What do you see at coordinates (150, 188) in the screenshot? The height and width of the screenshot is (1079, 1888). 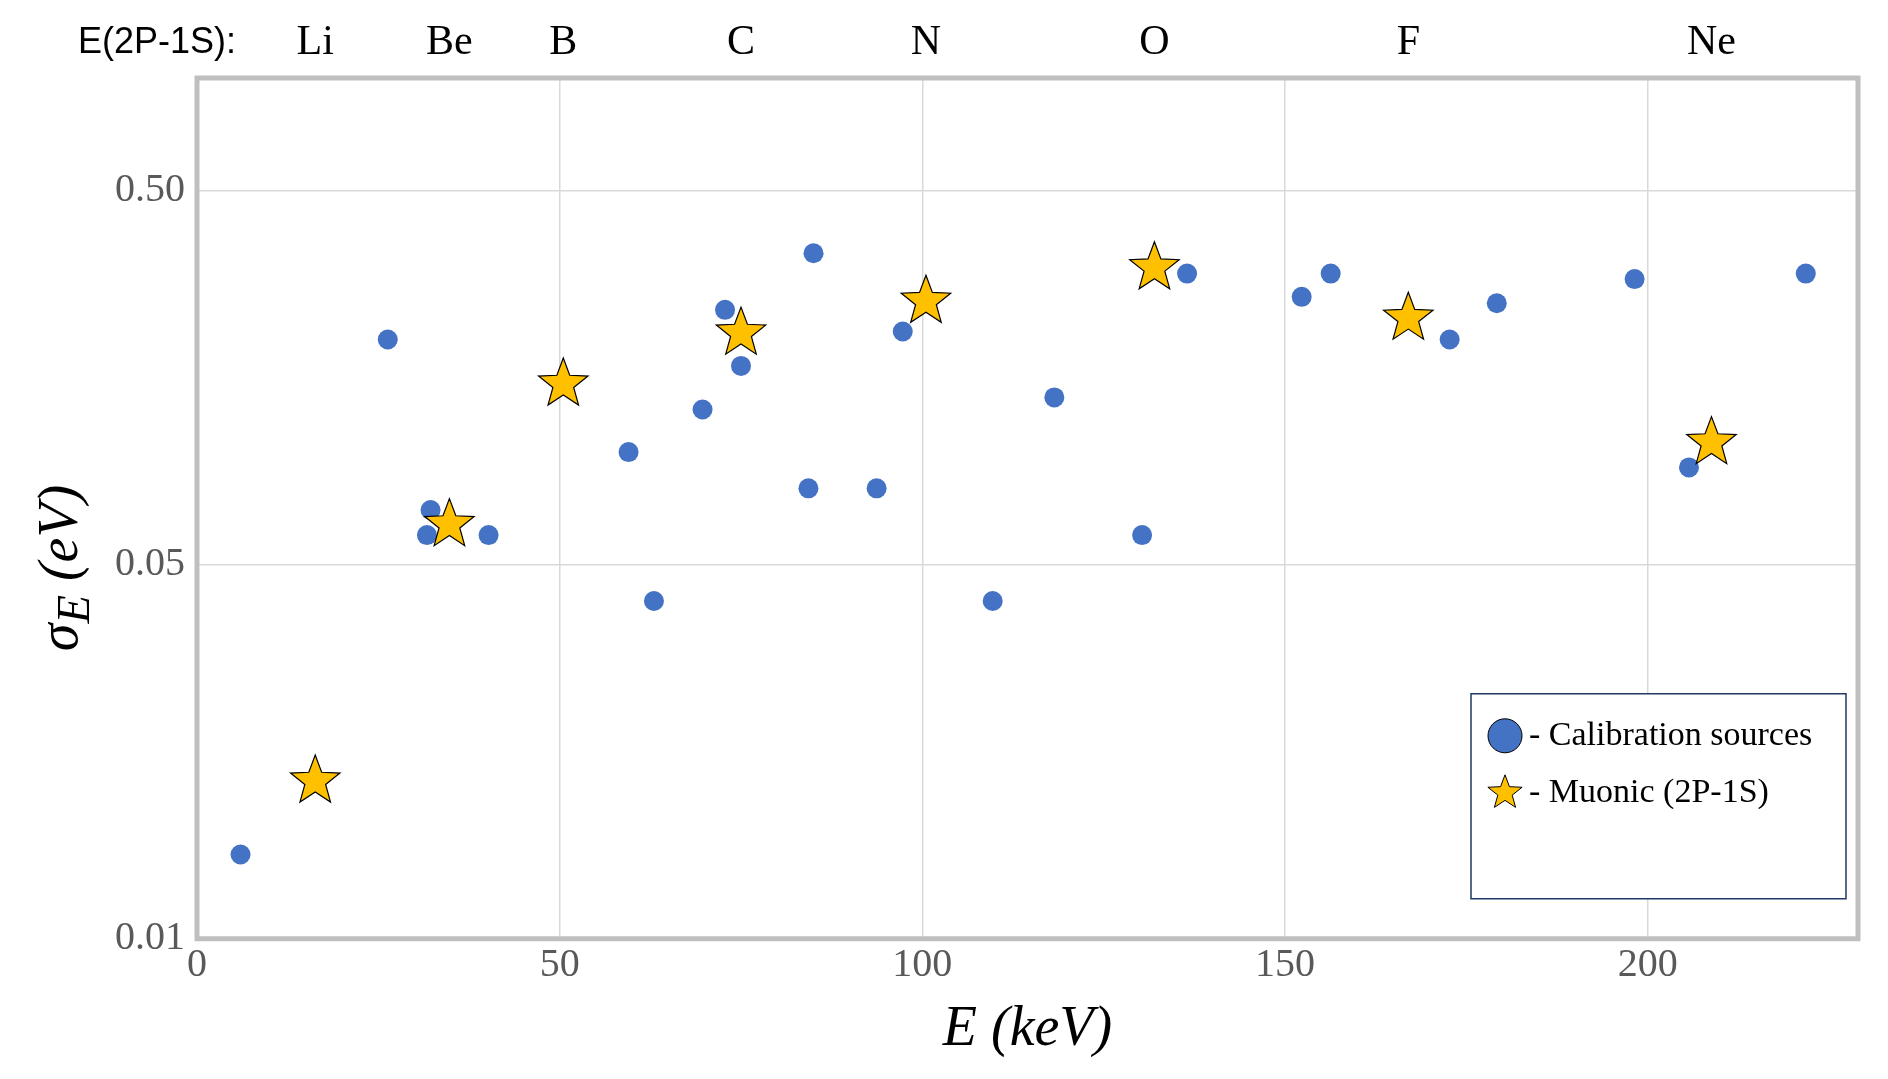 I see `y-tick-label: 0.50` at bounding box center [150, 188].